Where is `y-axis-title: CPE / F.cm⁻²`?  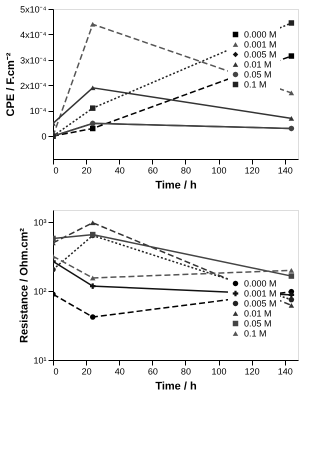 y-axis-title: CPE / F.cm⁻² is located at coordinates (11, 84).